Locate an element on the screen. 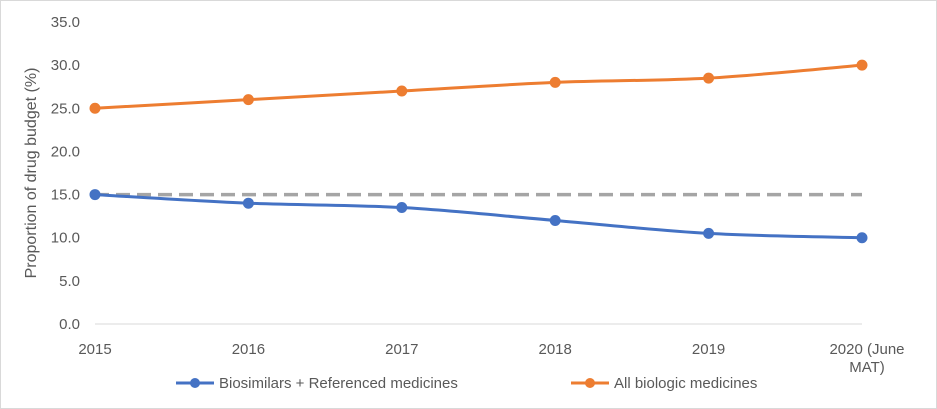  x-tick-label: 2019 is located at coordinates (708, 349).